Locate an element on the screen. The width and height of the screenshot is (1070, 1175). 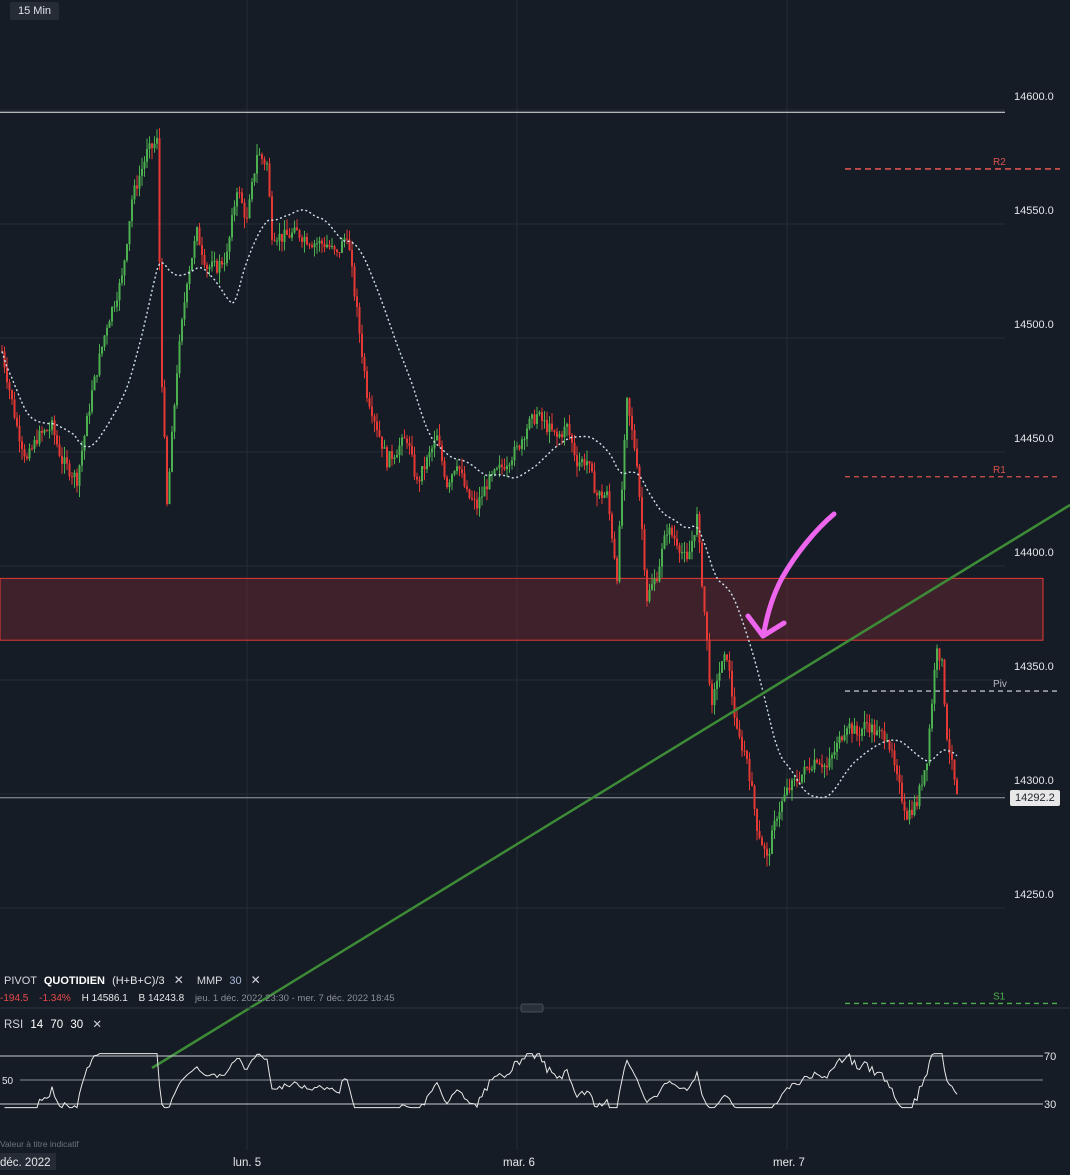
pivot-label-r2: R2 is located at coordinates (999, 162).